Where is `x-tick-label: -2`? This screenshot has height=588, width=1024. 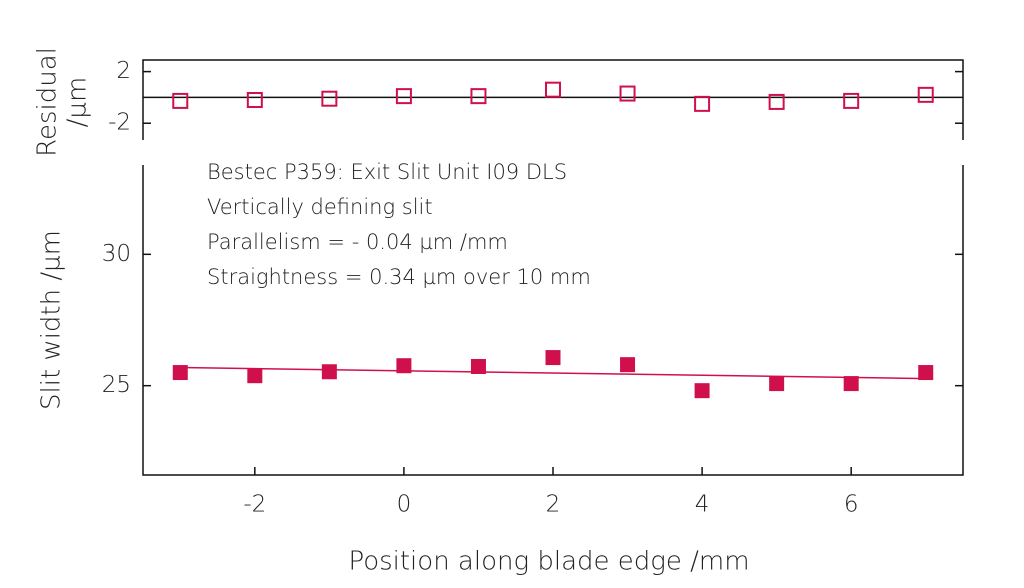
x-tick-label: -2 is located at coordinates (254, 505).